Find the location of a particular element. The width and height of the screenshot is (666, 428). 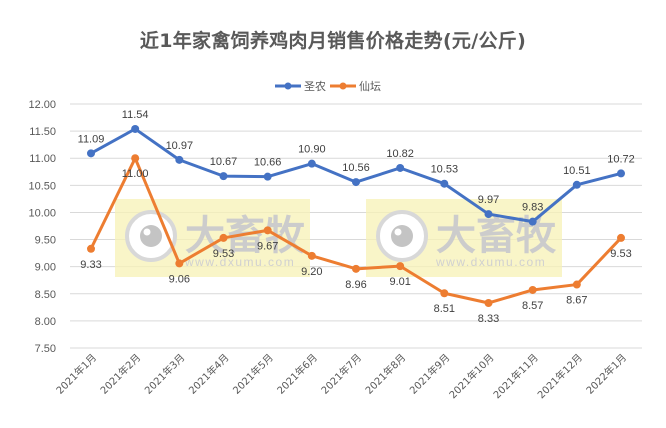

legend: 圣农 仙坛 is located at coordinates (328, 86).